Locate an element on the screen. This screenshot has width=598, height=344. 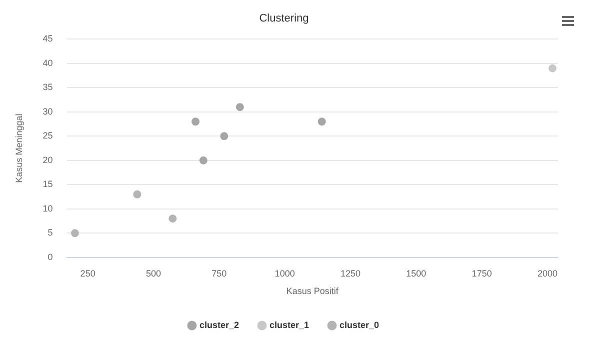
x-tick-label: 250 is located at coordinates (88, 273).